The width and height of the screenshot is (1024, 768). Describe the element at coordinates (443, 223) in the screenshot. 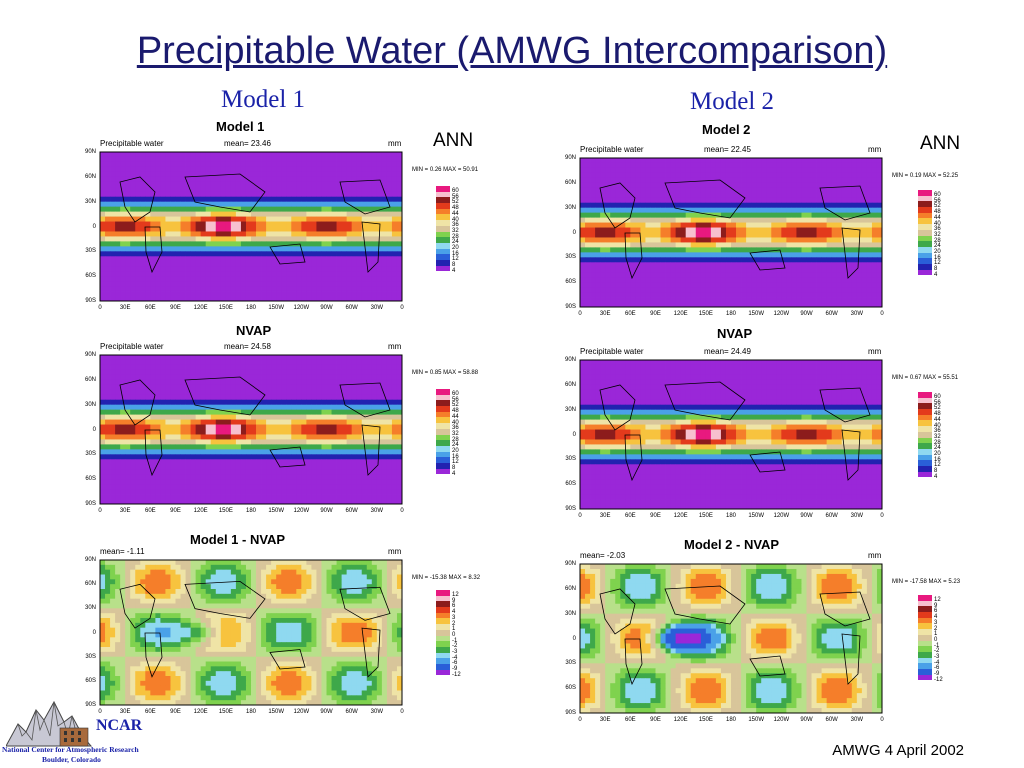

I see `colorbar-swatch` at that location.